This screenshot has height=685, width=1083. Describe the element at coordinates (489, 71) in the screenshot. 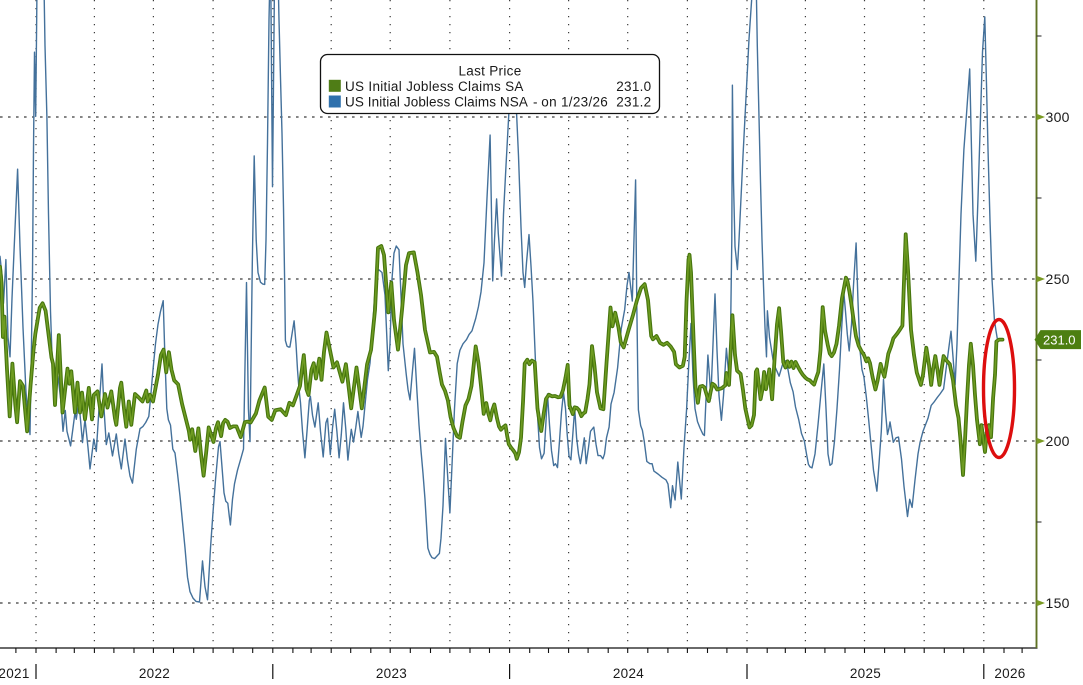

I see `svg-text: Last Price` at that location.